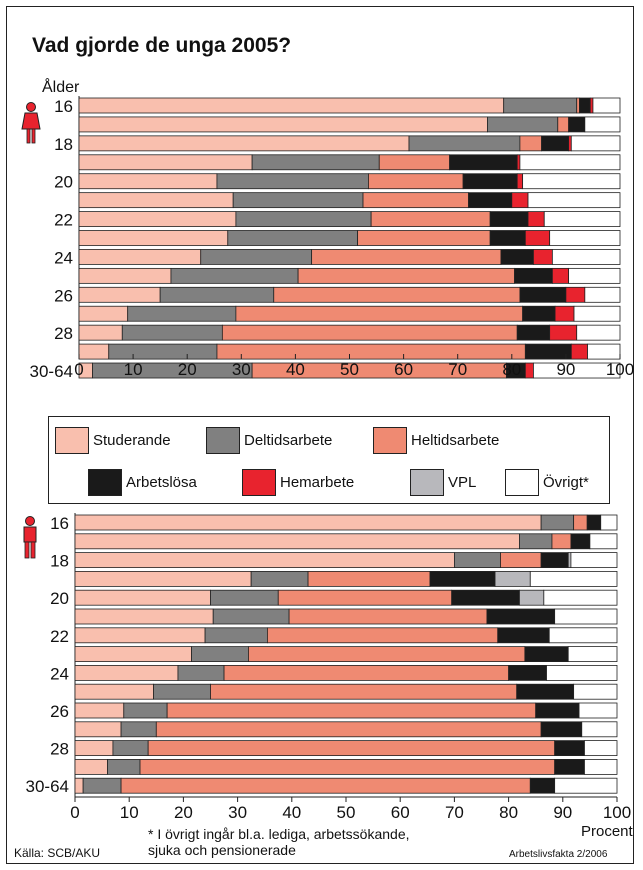 Image resolution: width=643 pixels, height=870 pixels. I want to click on legend-swatch-arbetslosa, so click(105, 482).